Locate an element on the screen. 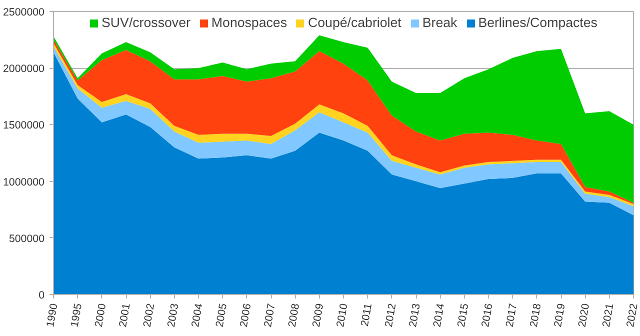  y-tick-label: 1000000 is located at coordinates (24, 182).